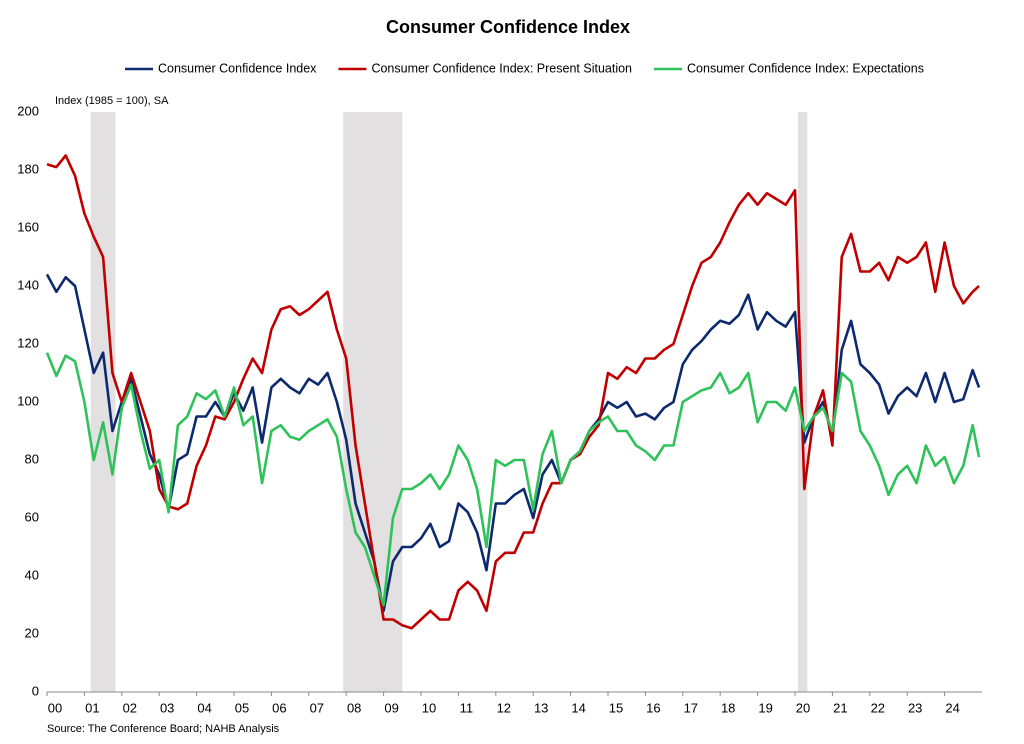 The image size is (1024, 744). Describe the element at coordinates (653, 707) in the screenshot. I see `x-tick-label: 16` at that location.